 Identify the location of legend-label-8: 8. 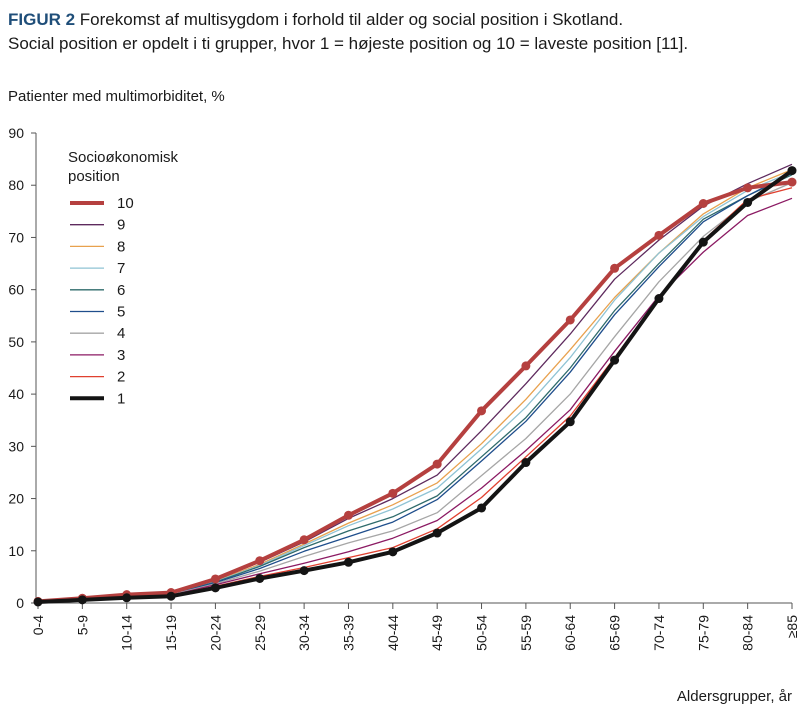
(121, 246).